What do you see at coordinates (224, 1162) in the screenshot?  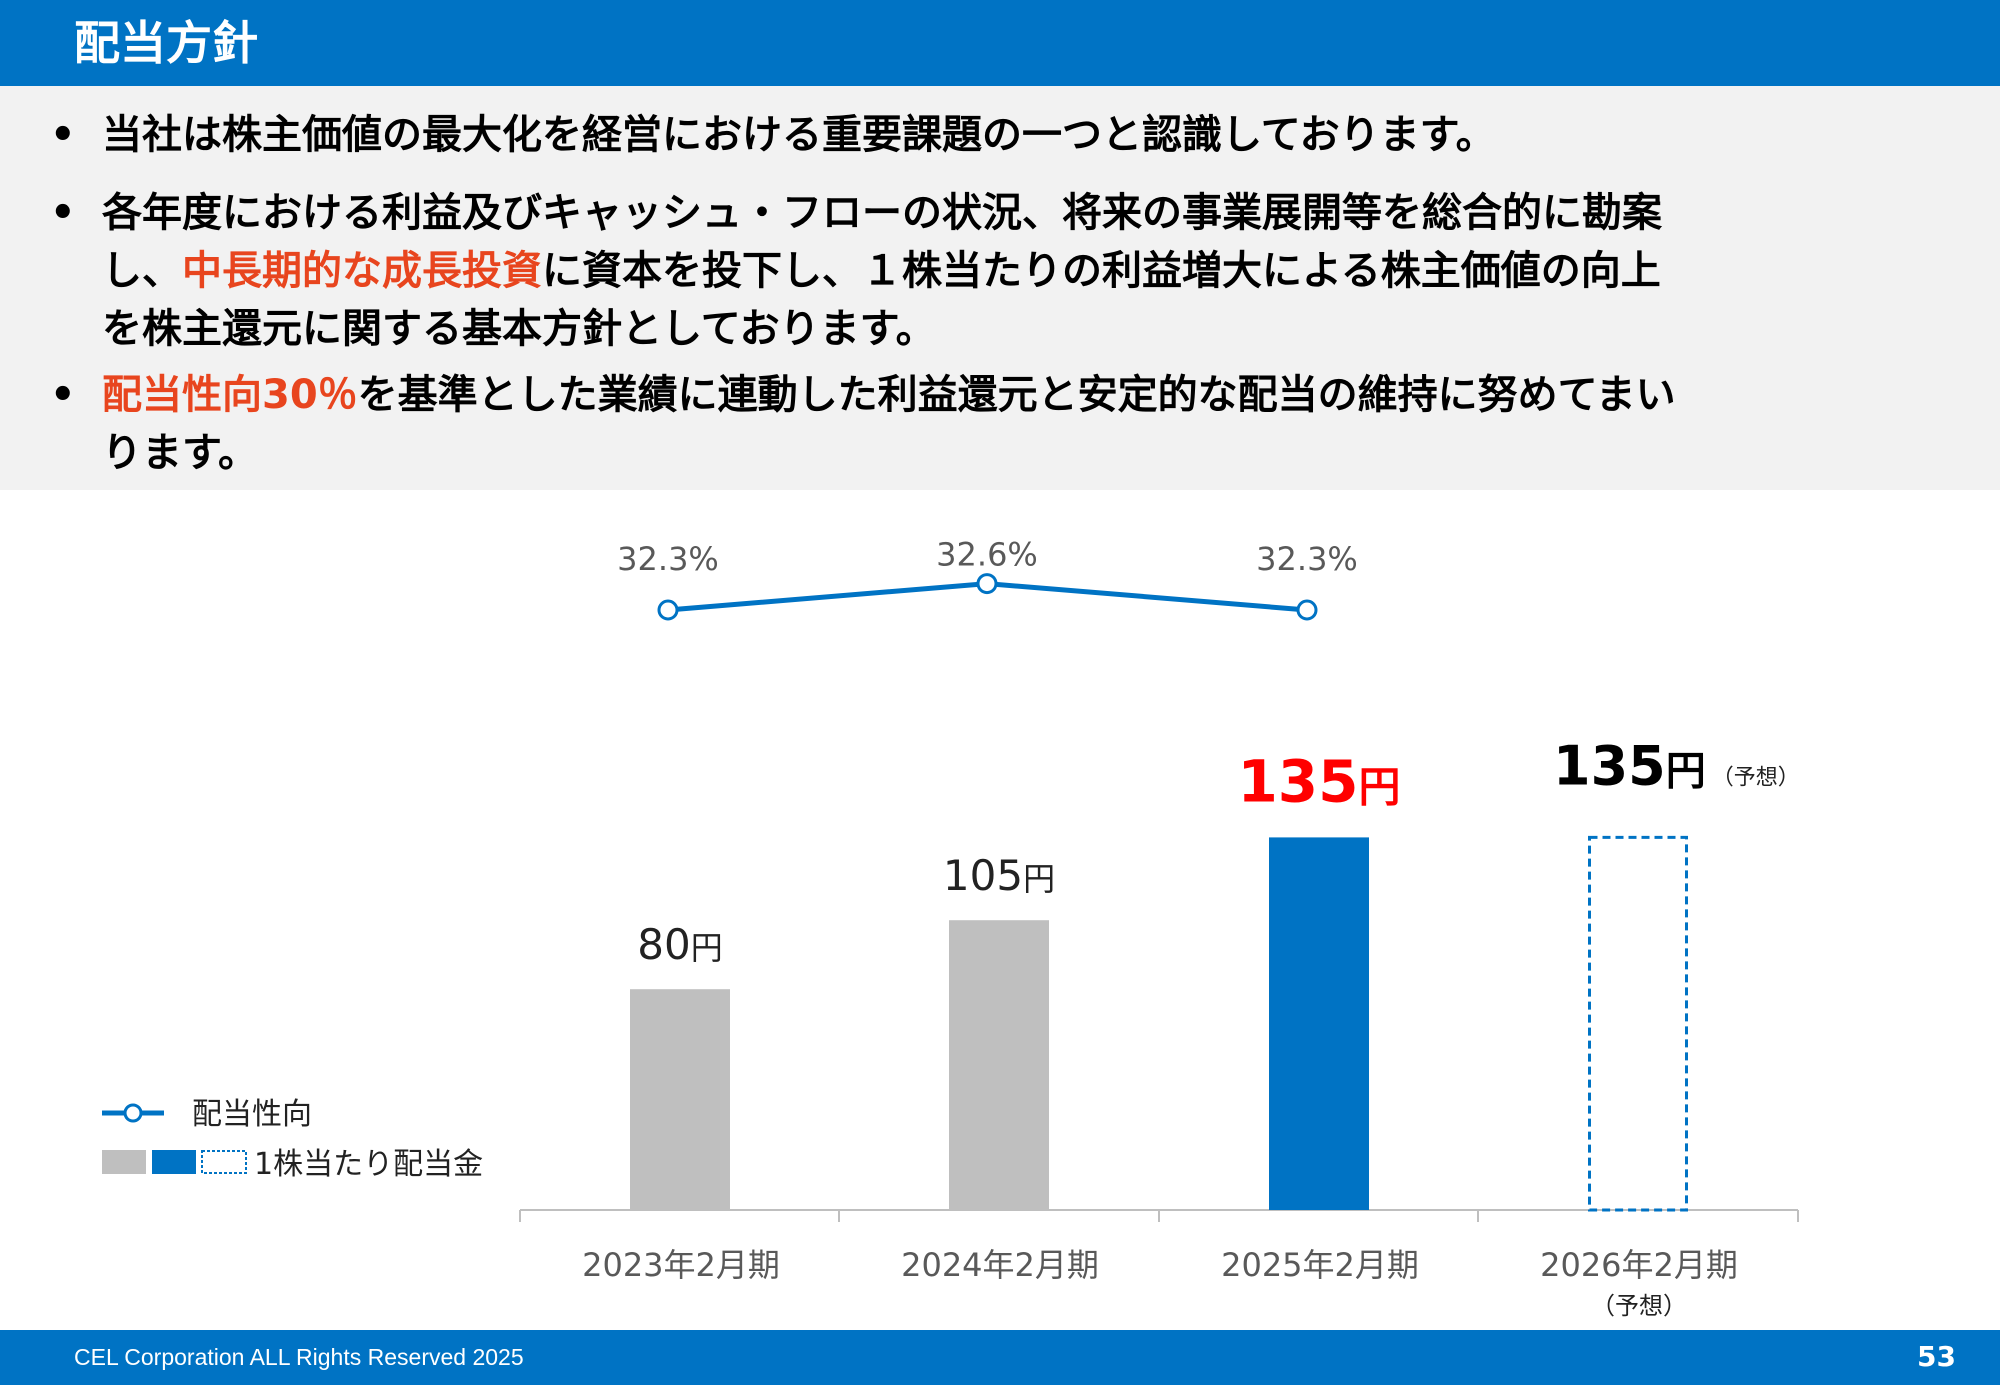 I see `legend-swatch-forecast` at bounding box center [224, 1162].